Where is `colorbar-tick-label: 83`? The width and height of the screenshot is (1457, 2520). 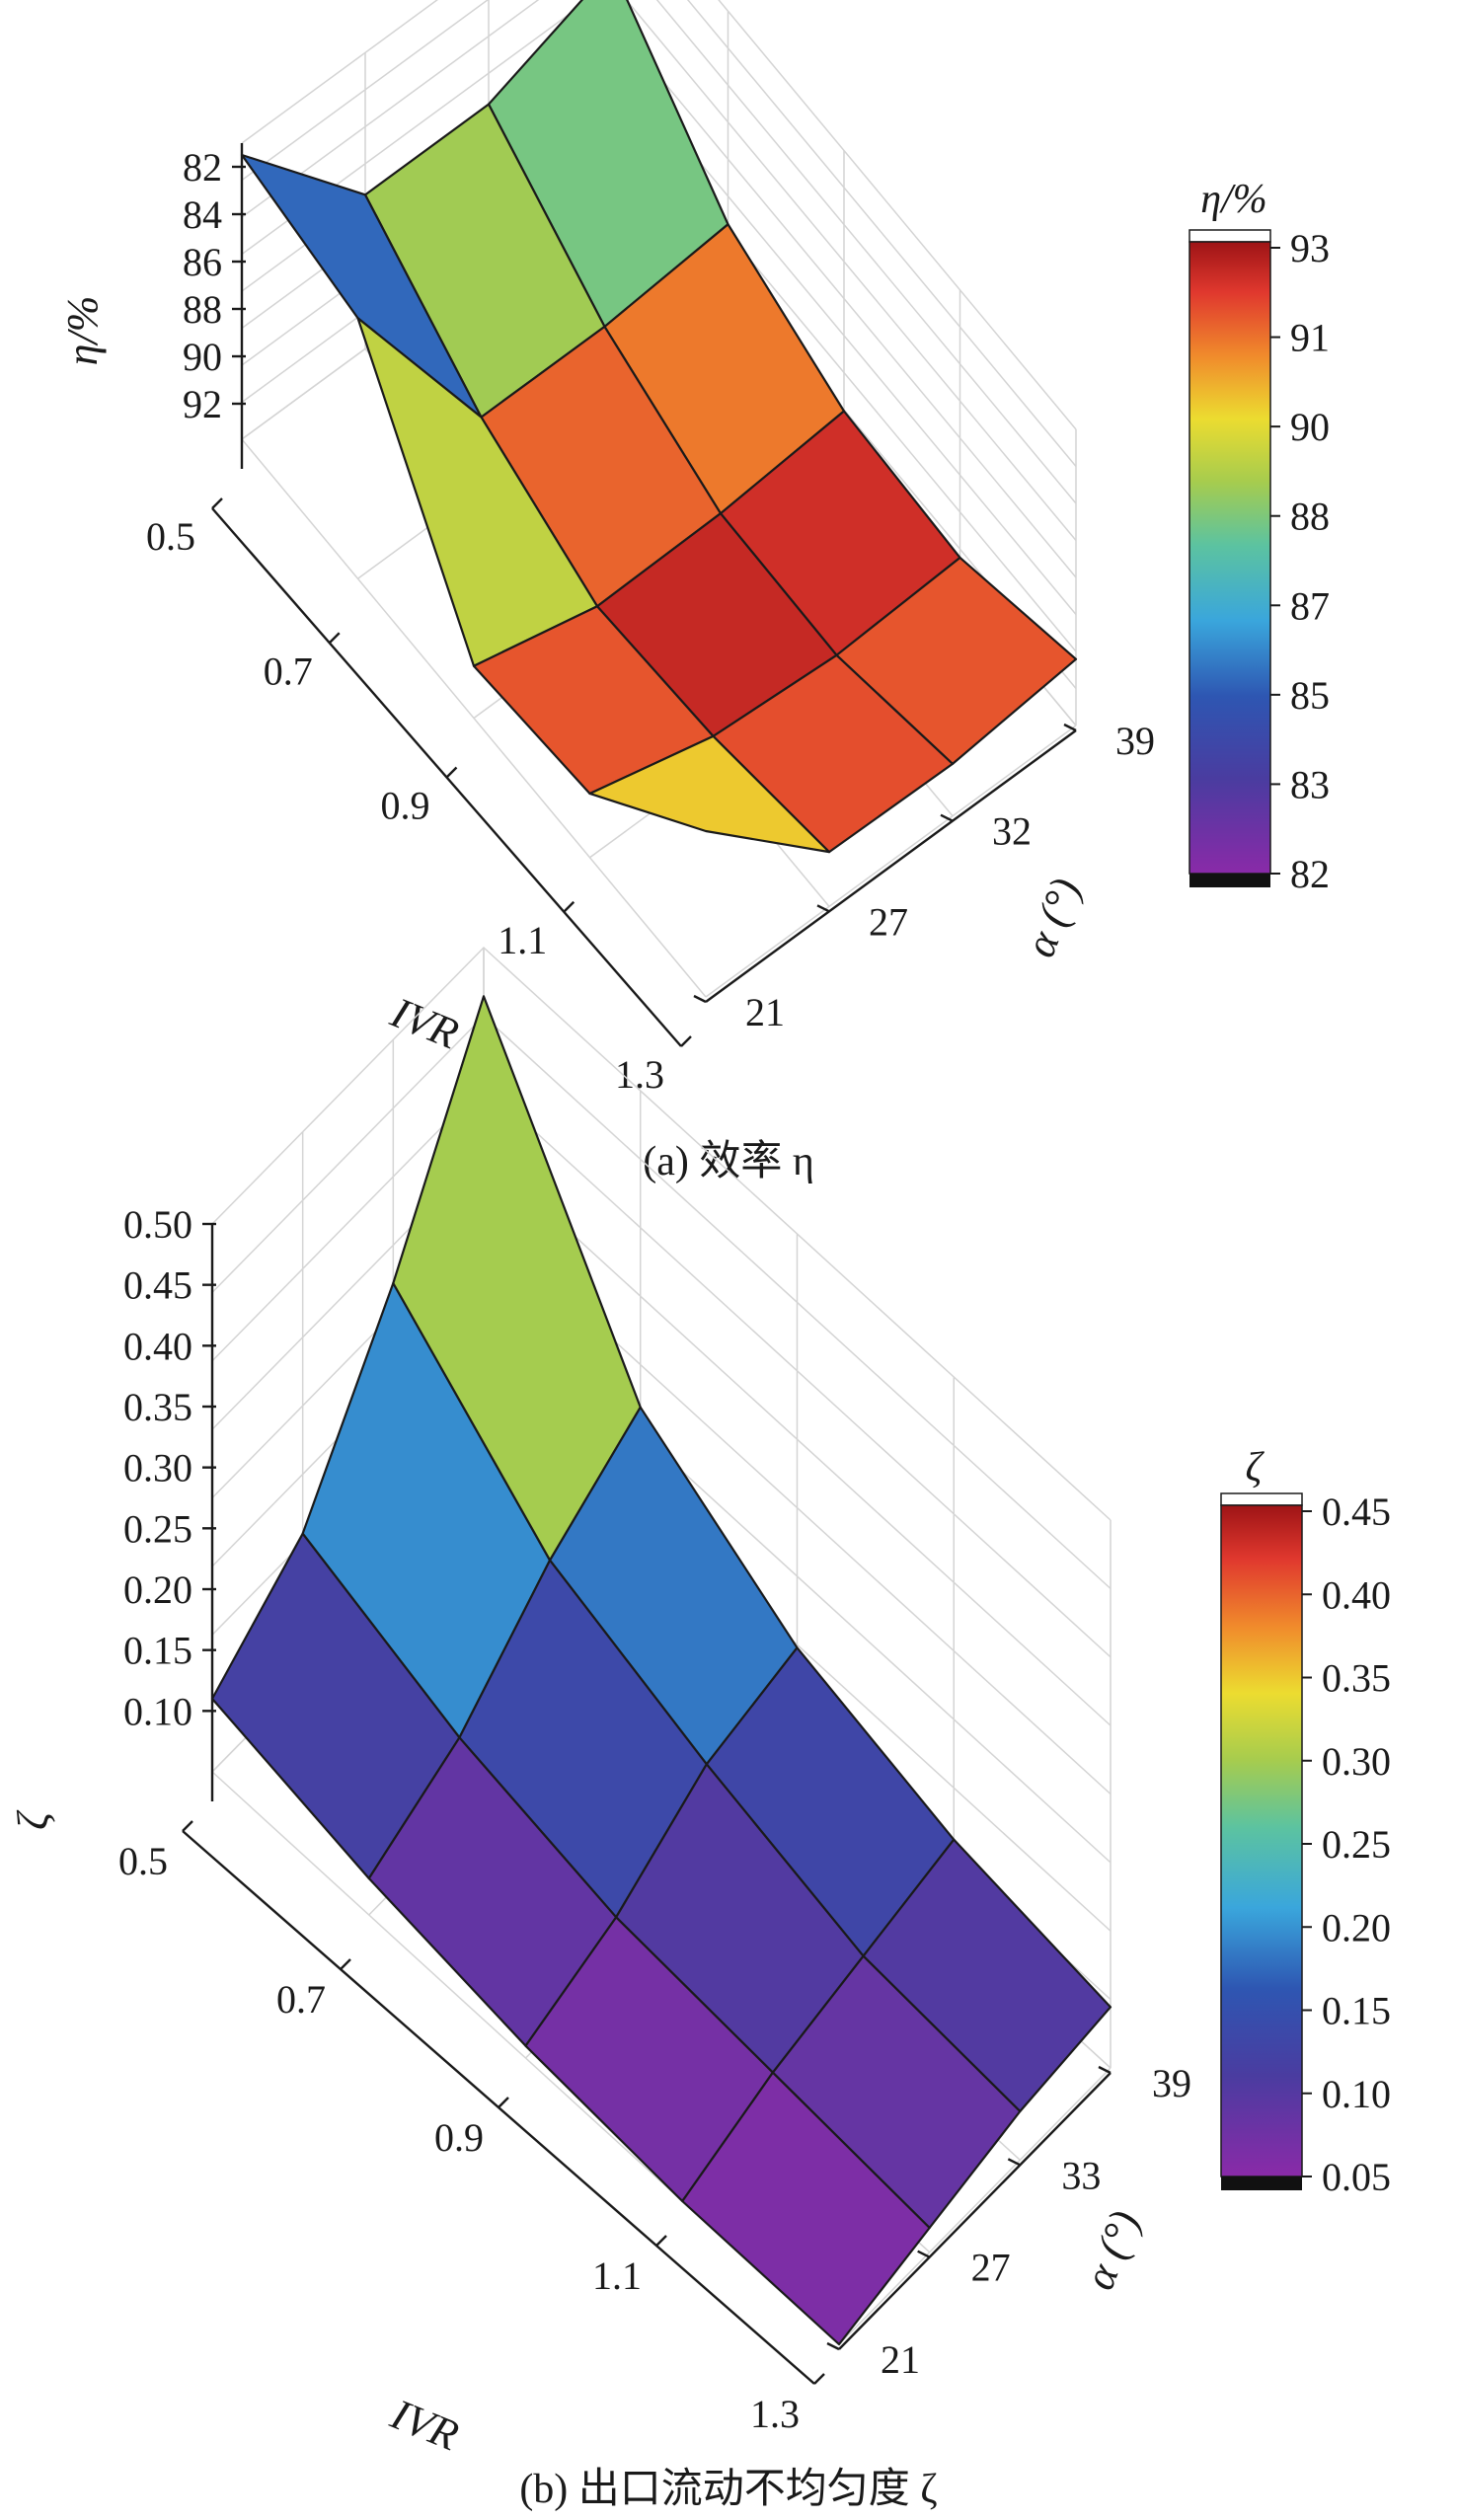
colorbar-tick-label: 83 is located at coordinates (1310, 784).